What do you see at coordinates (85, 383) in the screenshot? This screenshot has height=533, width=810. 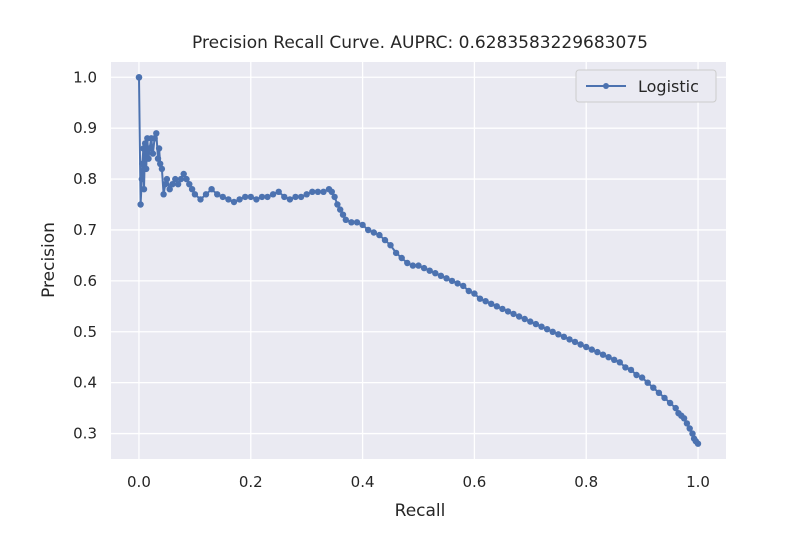 I see `y-tick-label: 0.4` at bounding box center [85, 383].